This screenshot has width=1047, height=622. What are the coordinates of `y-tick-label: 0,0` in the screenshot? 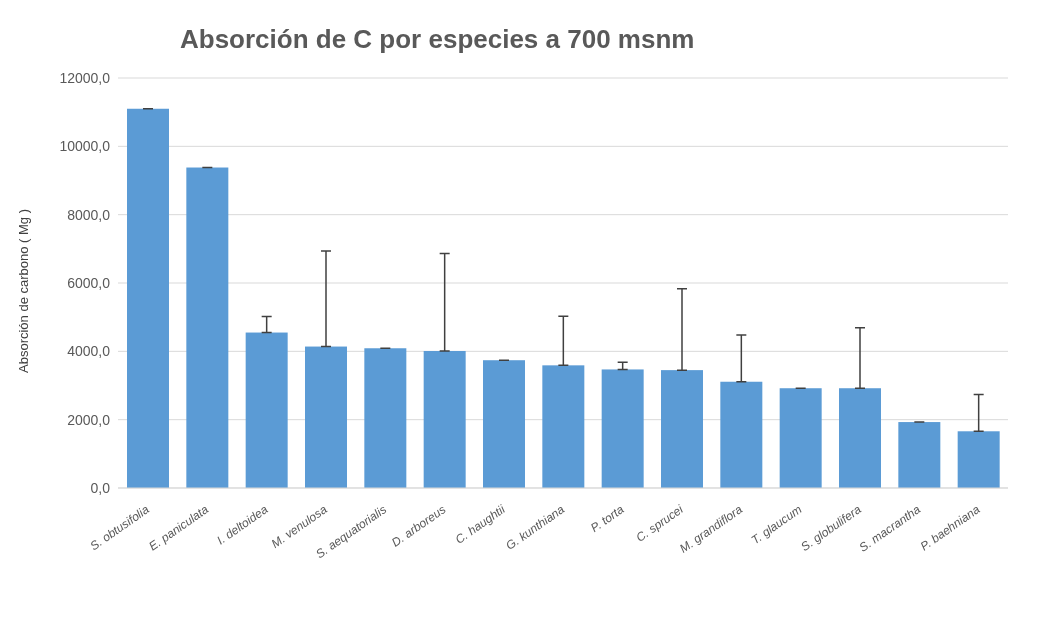 It's located at (100, 487).